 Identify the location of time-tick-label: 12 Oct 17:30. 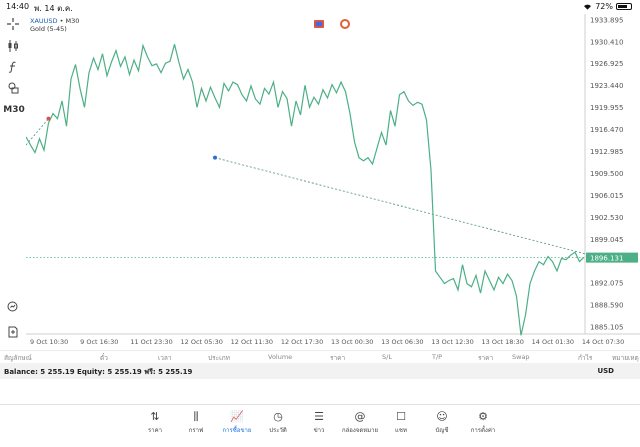
(302, 342).